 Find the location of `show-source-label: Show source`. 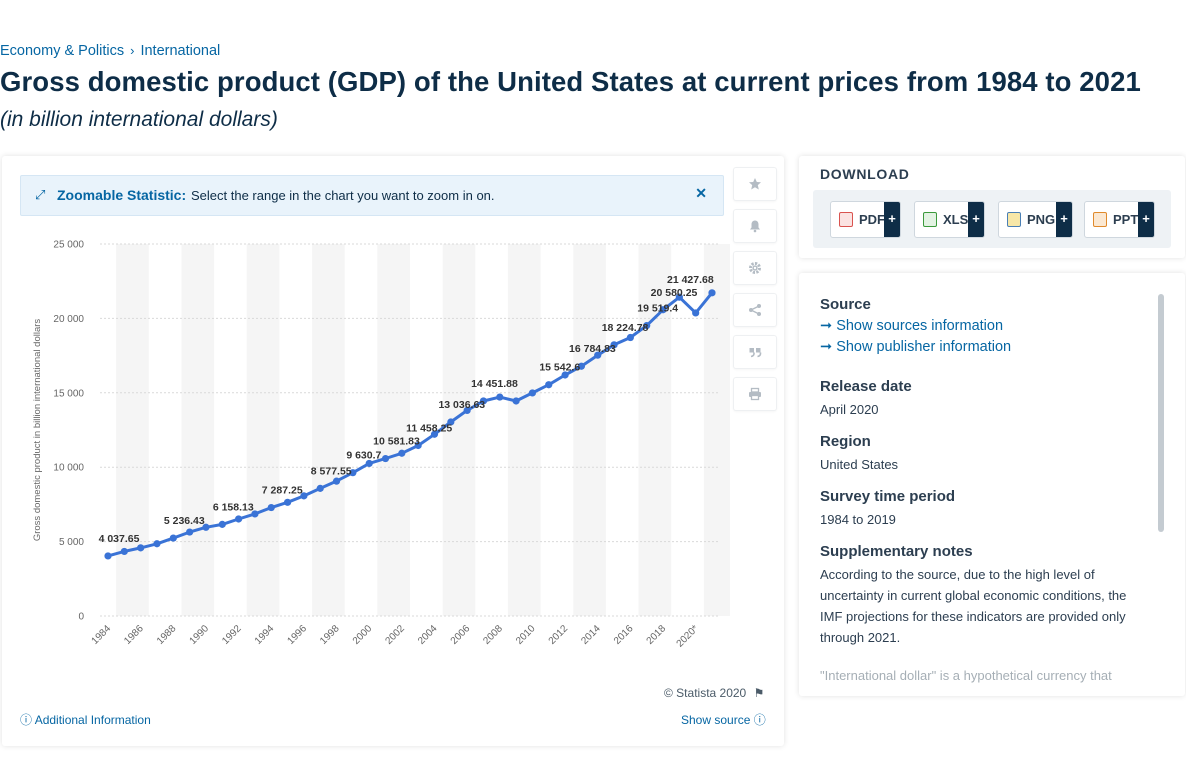

show-source-label: Show source is located at coordinates (716, 720).